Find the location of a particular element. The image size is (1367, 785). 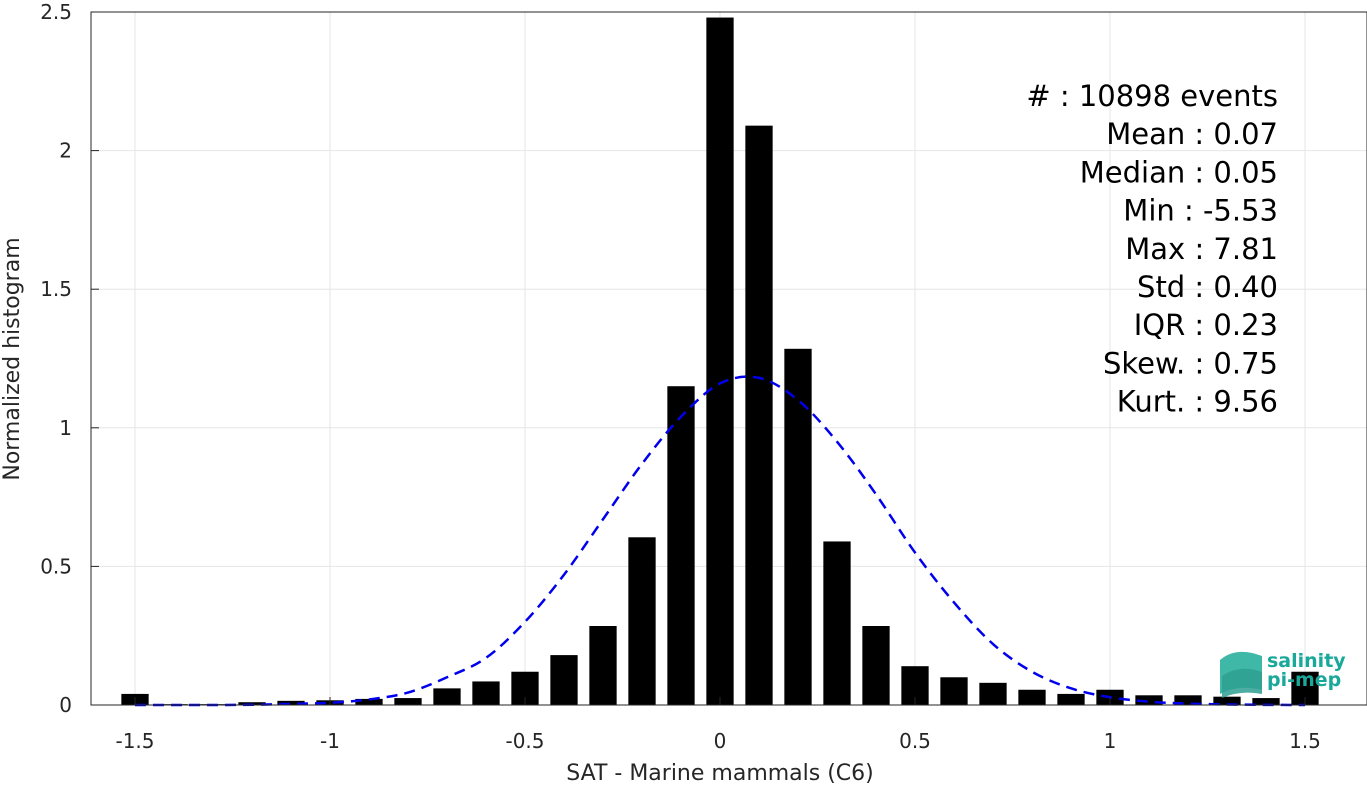

x-tick-label: -1 is located at coordinates (330, 741).